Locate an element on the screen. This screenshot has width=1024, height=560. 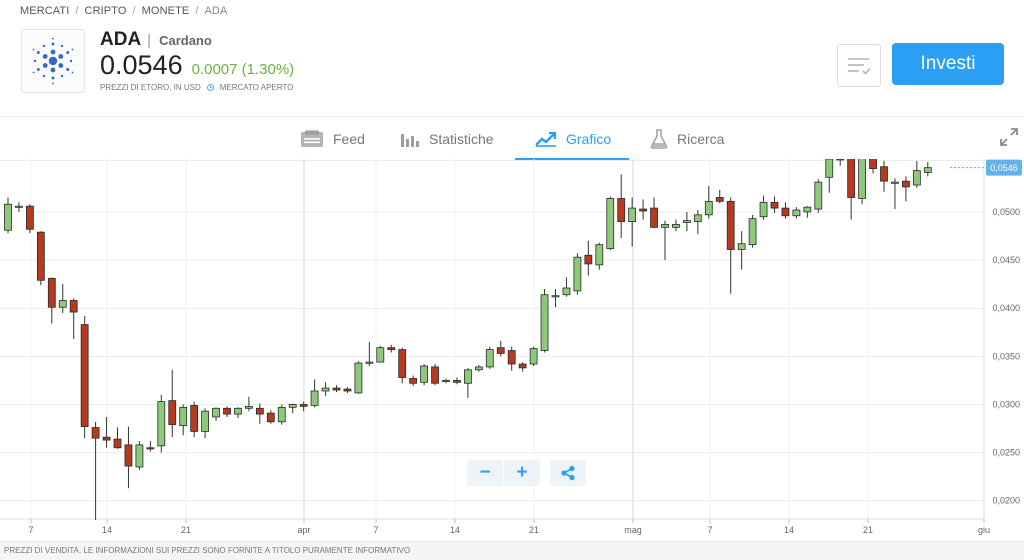
candle-body is located at coordinates (752, 232).